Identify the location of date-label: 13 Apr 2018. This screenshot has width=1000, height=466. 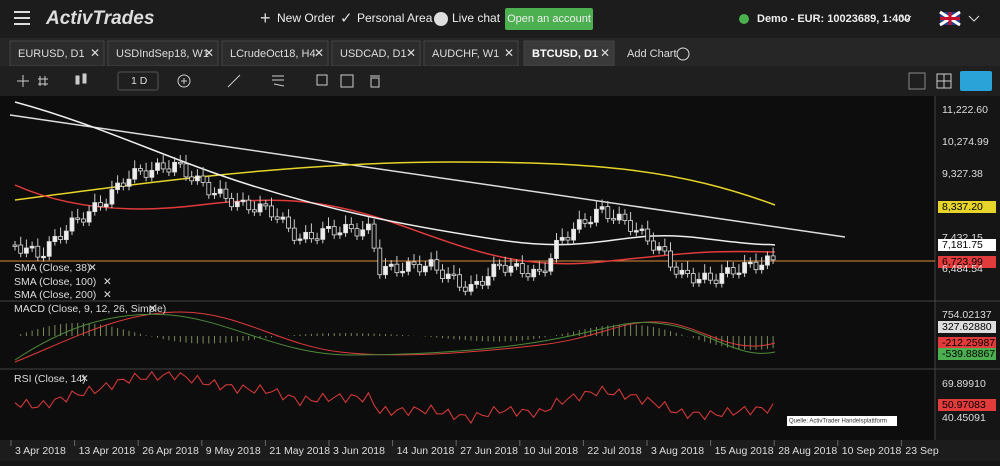
(107, 451).